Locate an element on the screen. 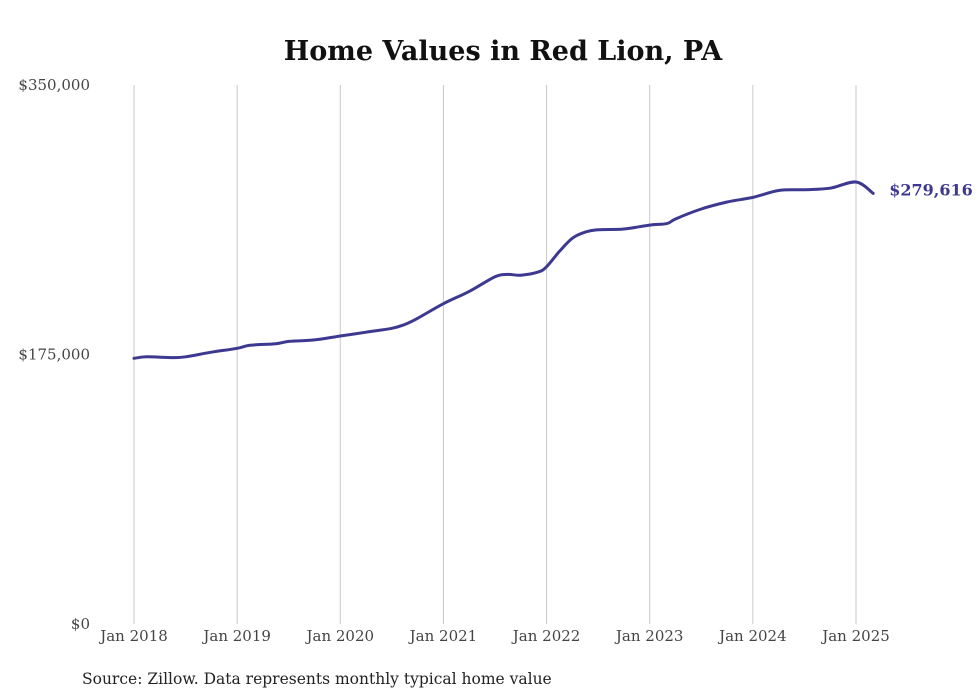 The image size is (980, 699). y-axis: $0 $175,000 $350,000 is located at coordinates (54, 354).